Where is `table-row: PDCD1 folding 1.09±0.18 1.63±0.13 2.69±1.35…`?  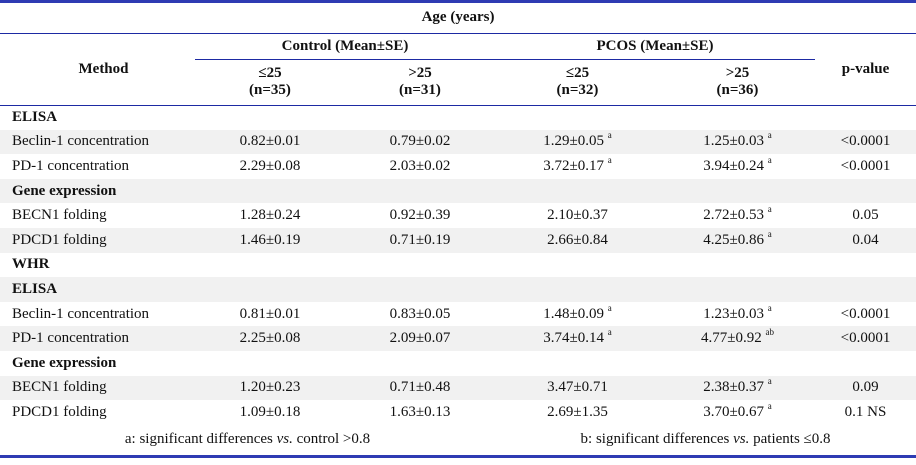 table-row: PDCD1 folding 1.09±0.18 1.63±0.13 2.69±1.35… is located at coordinates (458, 412).